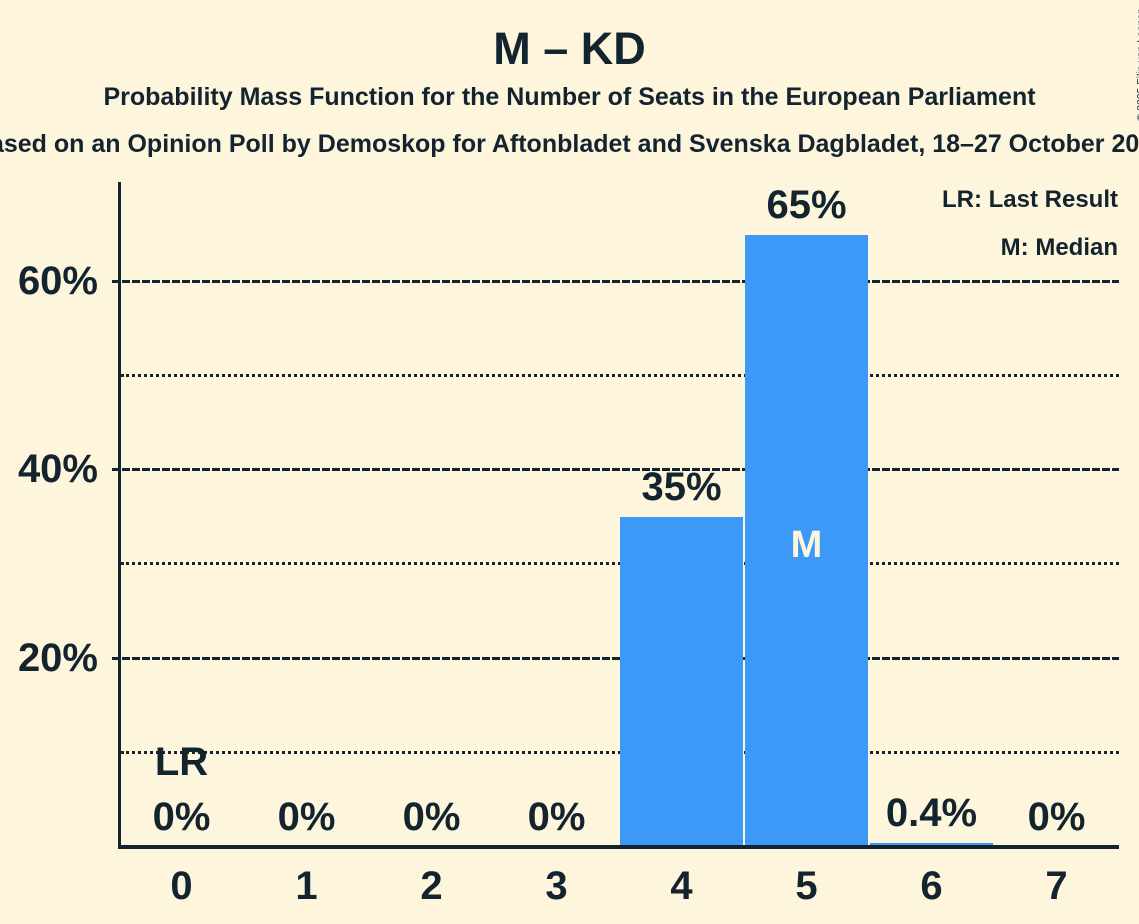  What do you see at coordinates (931, 886) in the screenshot?
I see `x-axis-category-label-6: 6` at bounding box center [931, 886].